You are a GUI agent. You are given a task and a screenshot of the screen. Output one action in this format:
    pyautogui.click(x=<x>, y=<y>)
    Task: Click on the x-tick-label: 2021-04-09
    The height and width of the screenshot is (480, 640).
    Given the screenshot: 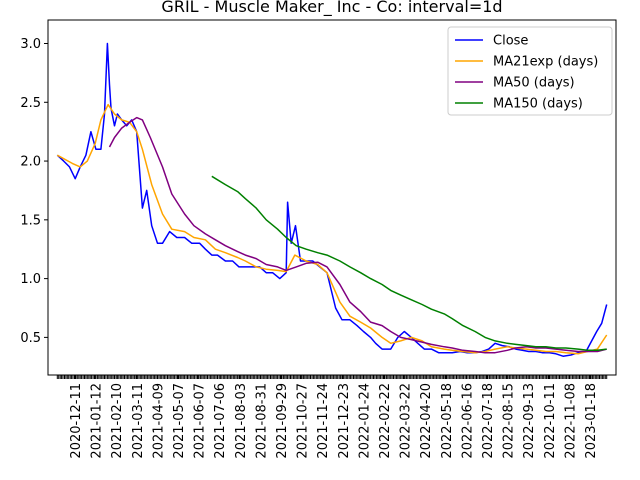 What is the action you would take?
    pyautogui.click(x=158, y=421)
    